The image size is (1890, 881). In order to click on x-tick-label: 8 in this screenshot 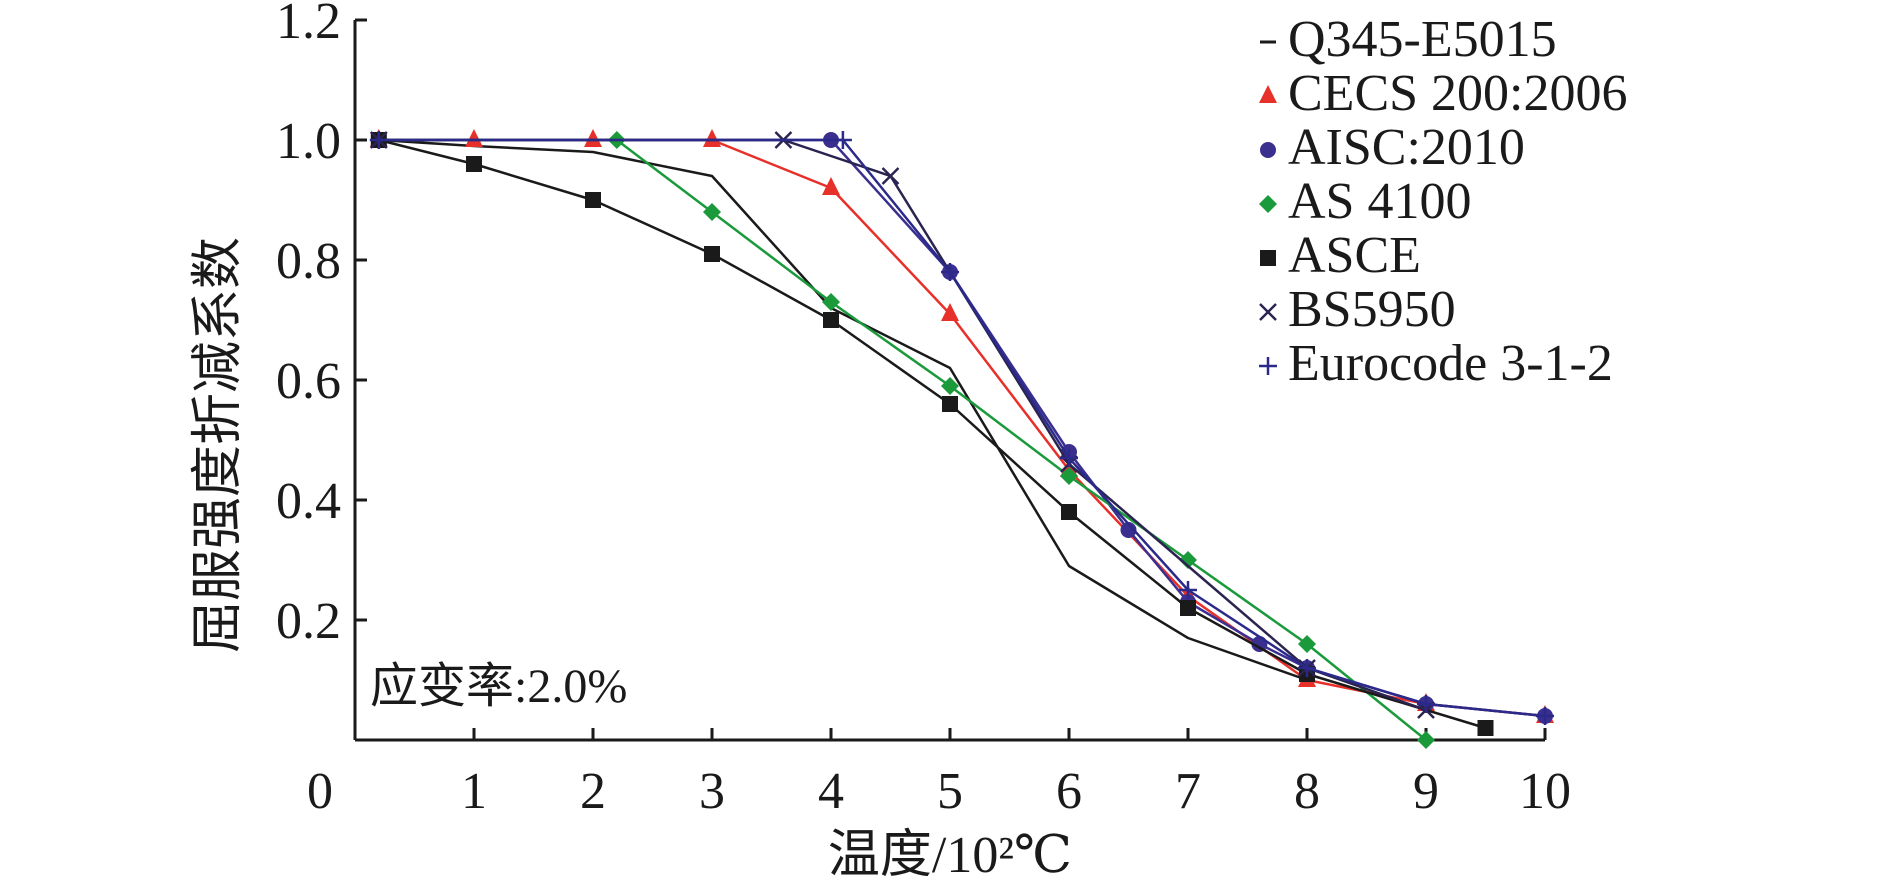, I will do `click(1307, 791)`.